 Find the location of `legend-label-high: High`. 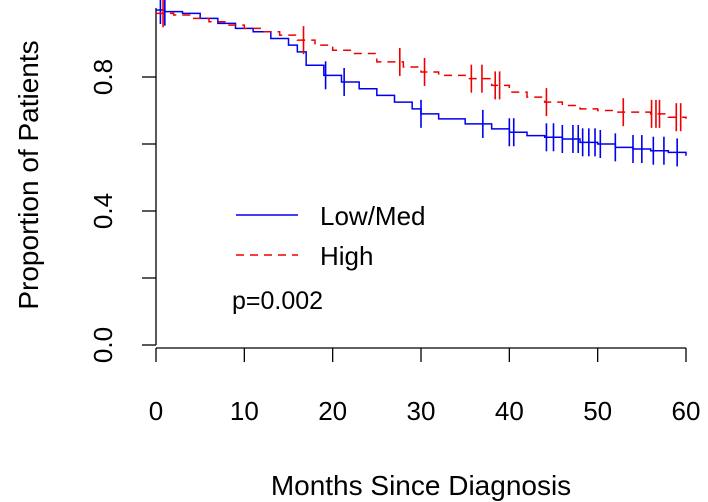

legend-label-high: High is located at coordinates (346, 256).